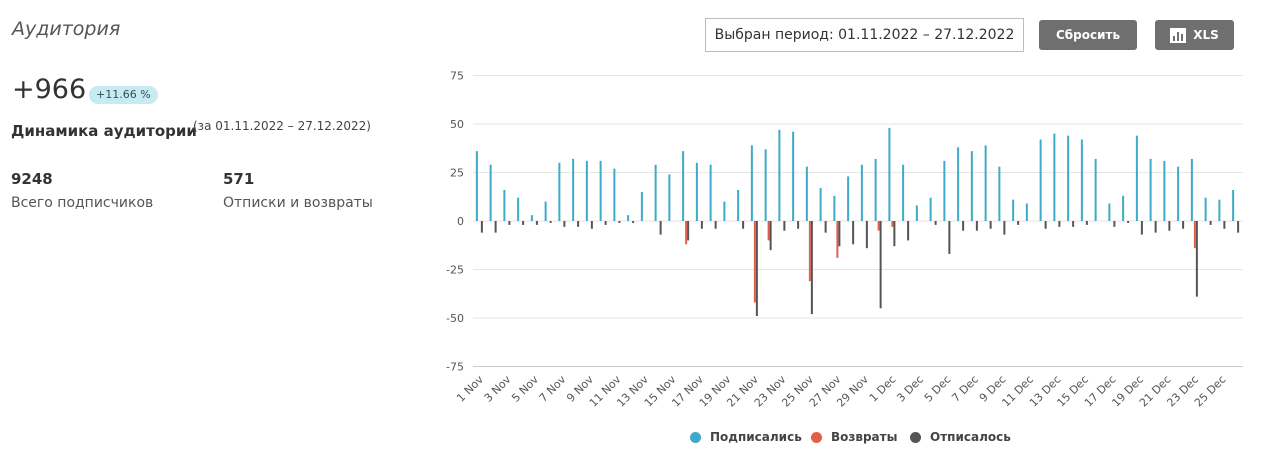  I want to click on unsubscribes-returns-label: Отписки и возвраты, so click(298, 203).